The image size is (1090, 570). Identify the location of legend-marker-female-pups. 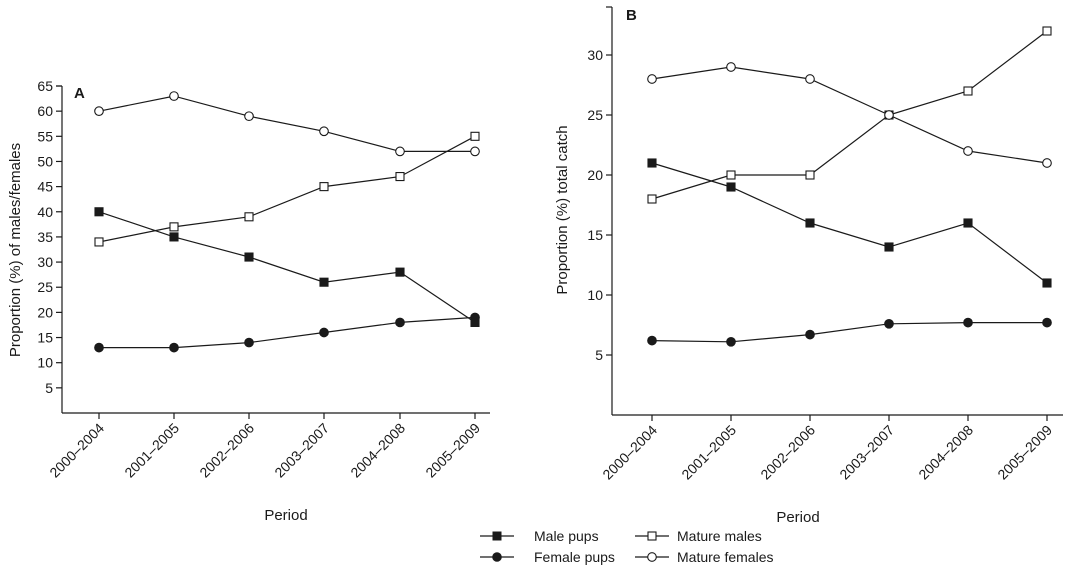
(497, 557).